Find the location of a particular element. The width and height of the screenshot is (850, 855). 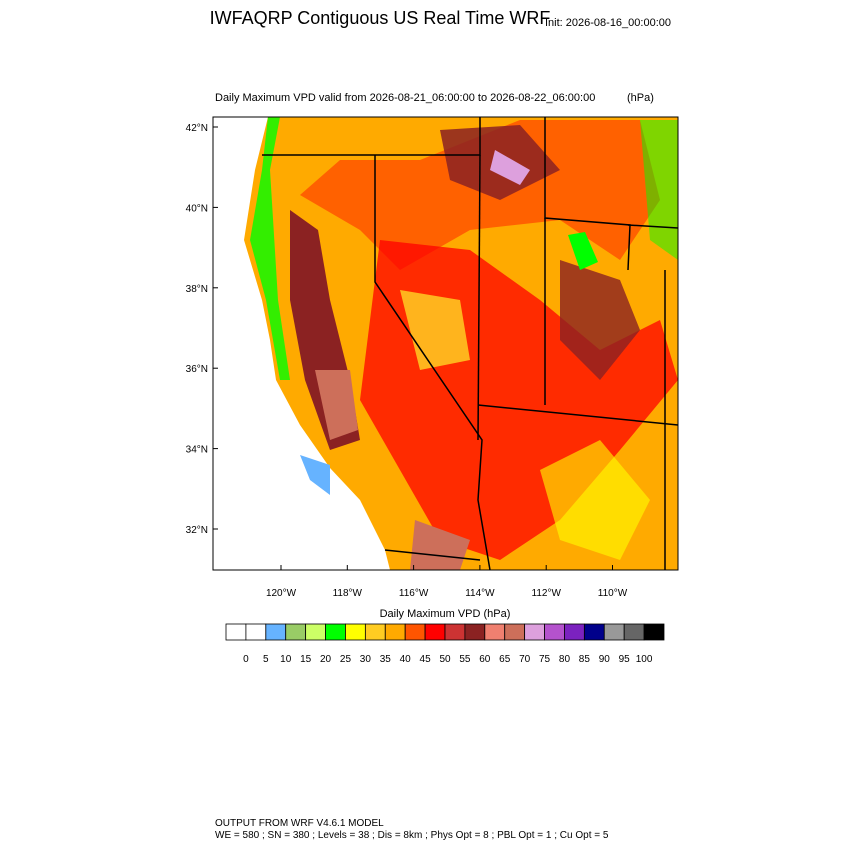

lat-tick-label: 36°N is located at coordinates (197, 369).